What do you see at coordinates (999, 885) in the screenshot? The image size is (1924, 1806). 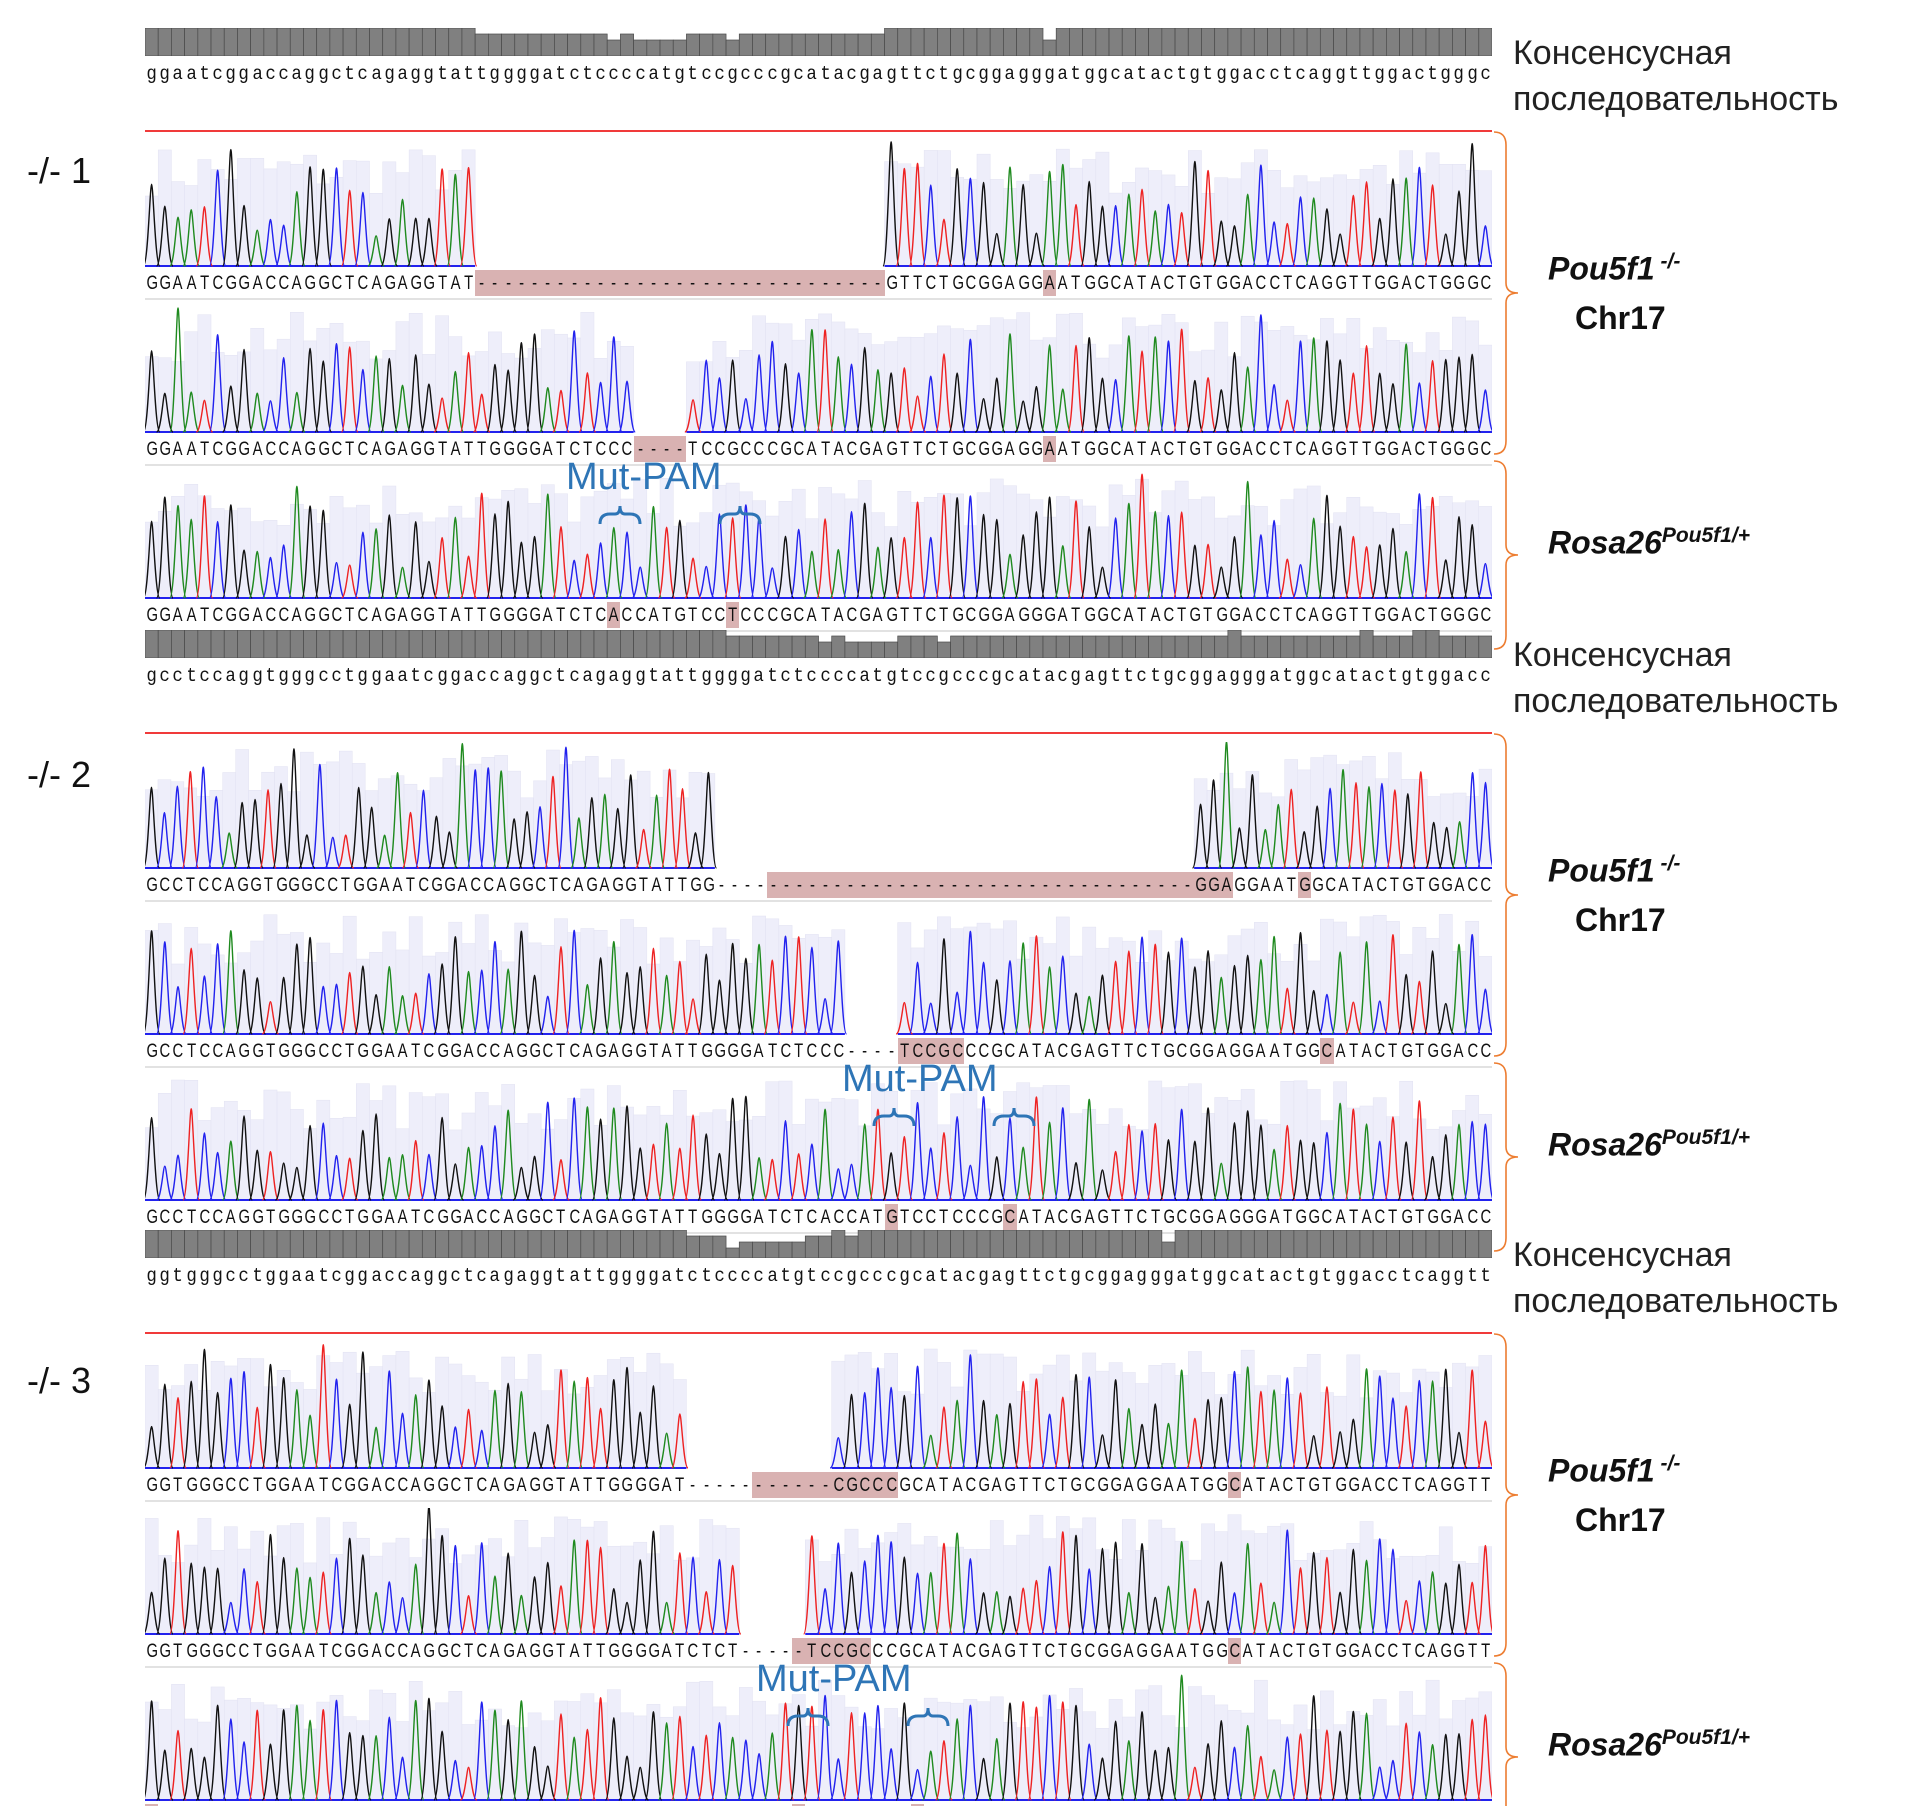 I see `mismatch-highlight` at bounding box center [999, 885].